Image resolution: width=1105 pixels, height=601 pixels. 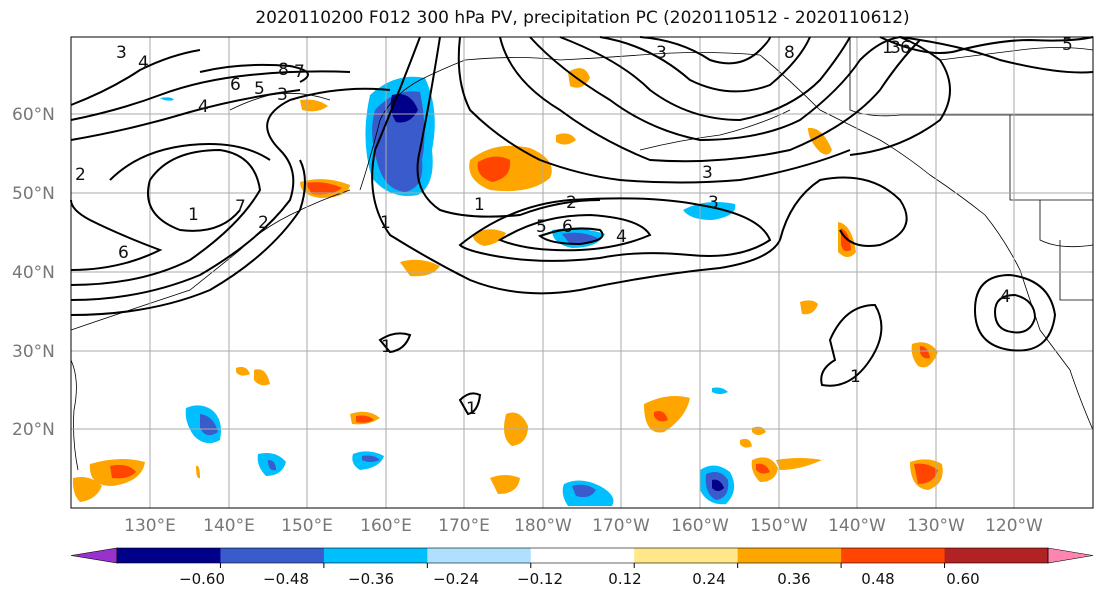 What do you see at coordinates (700, 526) in the screenshot?
I see `lon-label: 160°W` at bounding box center [700, 526].